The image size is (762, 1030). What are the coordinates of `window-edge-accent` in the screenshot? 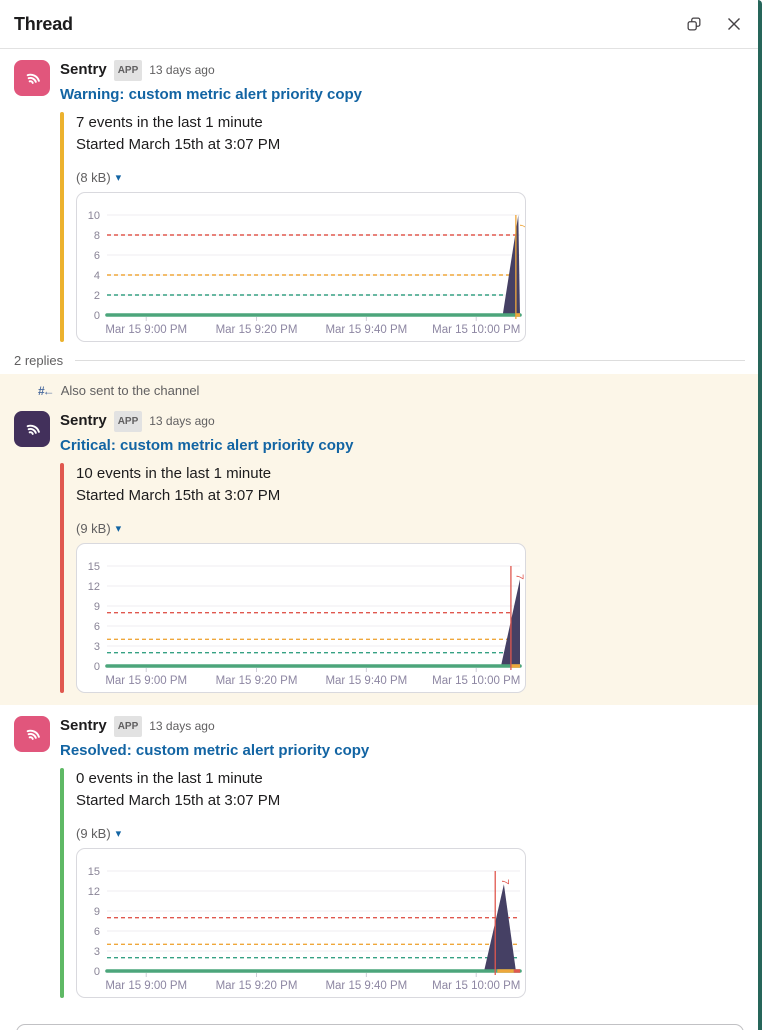 It's located at (760, 515).